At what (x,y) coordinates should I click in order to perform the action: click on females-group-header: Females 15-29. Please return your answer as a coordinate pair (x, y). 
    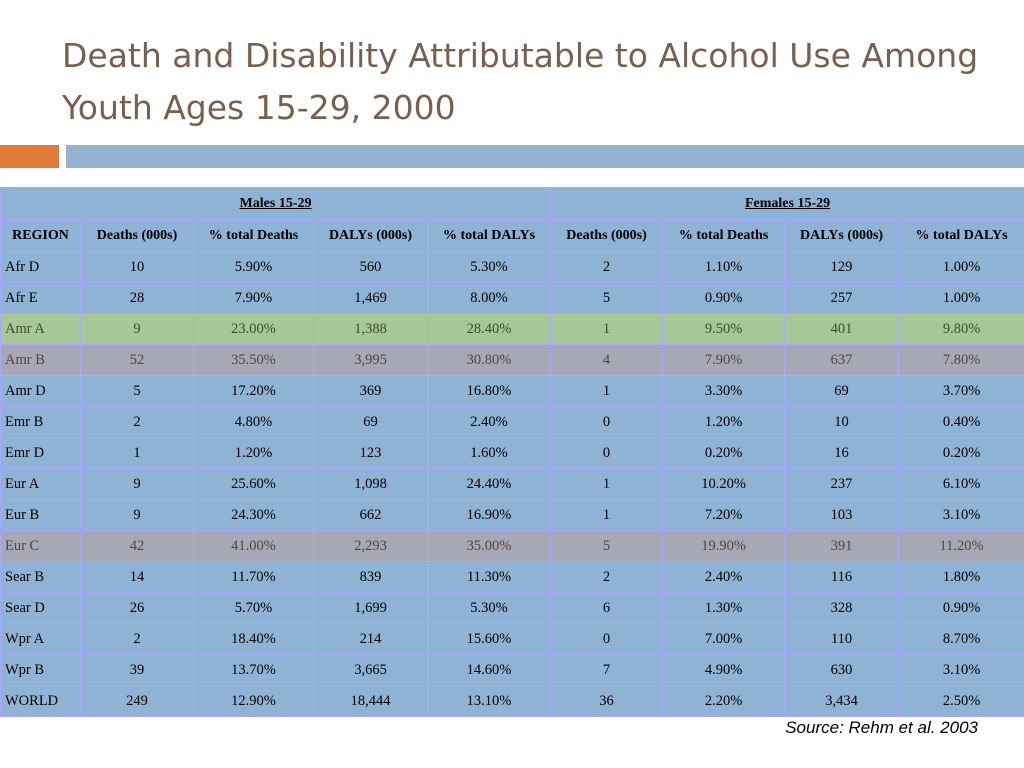
    Looking at the image, I should click on (787, 204).